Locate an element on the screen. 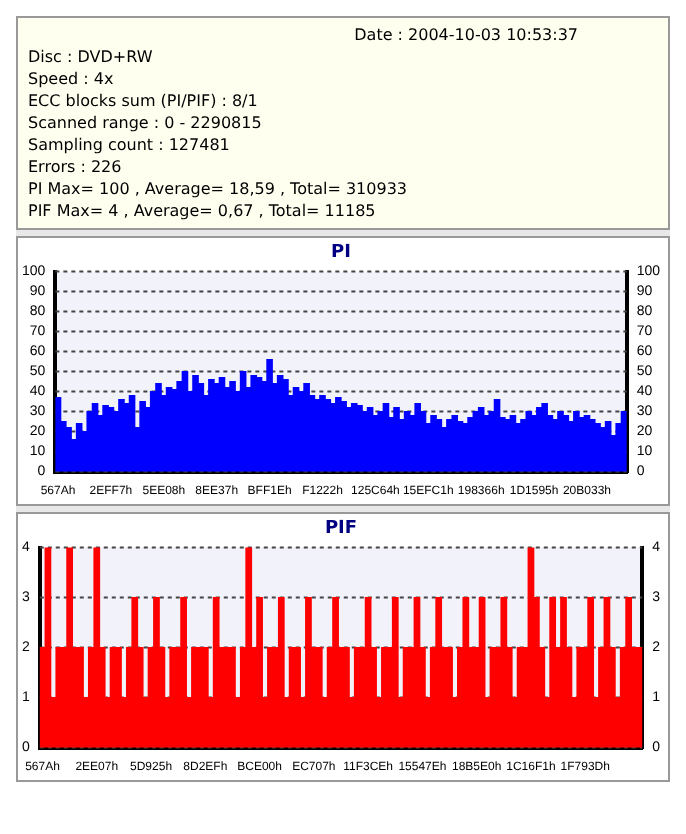 Image resolution: width=686 pixels, height=834 pixels. text: Errors : 226 is located at coordinates (76, 167).